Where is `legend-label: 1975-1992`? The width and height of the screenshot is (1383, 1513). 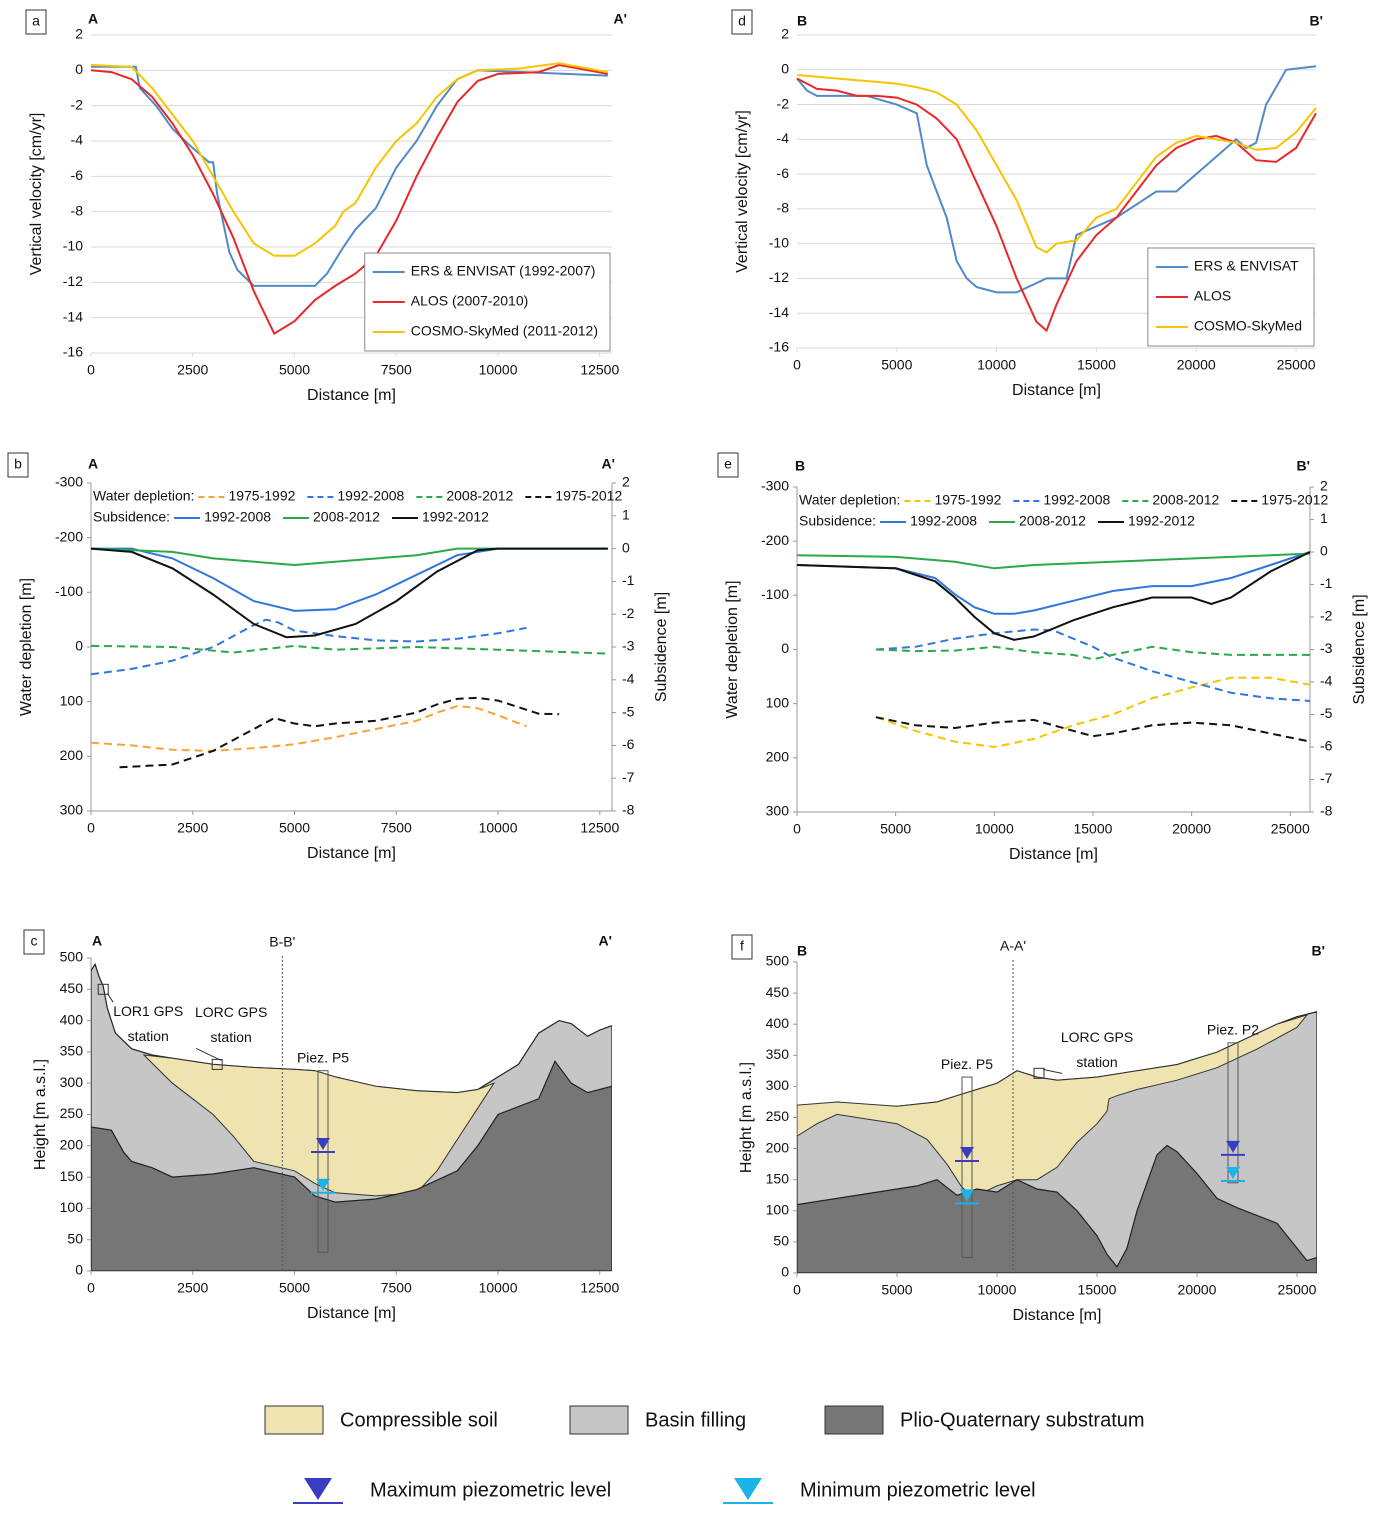
legend-label: 1975-1992 is located at coordinates (967, 500).